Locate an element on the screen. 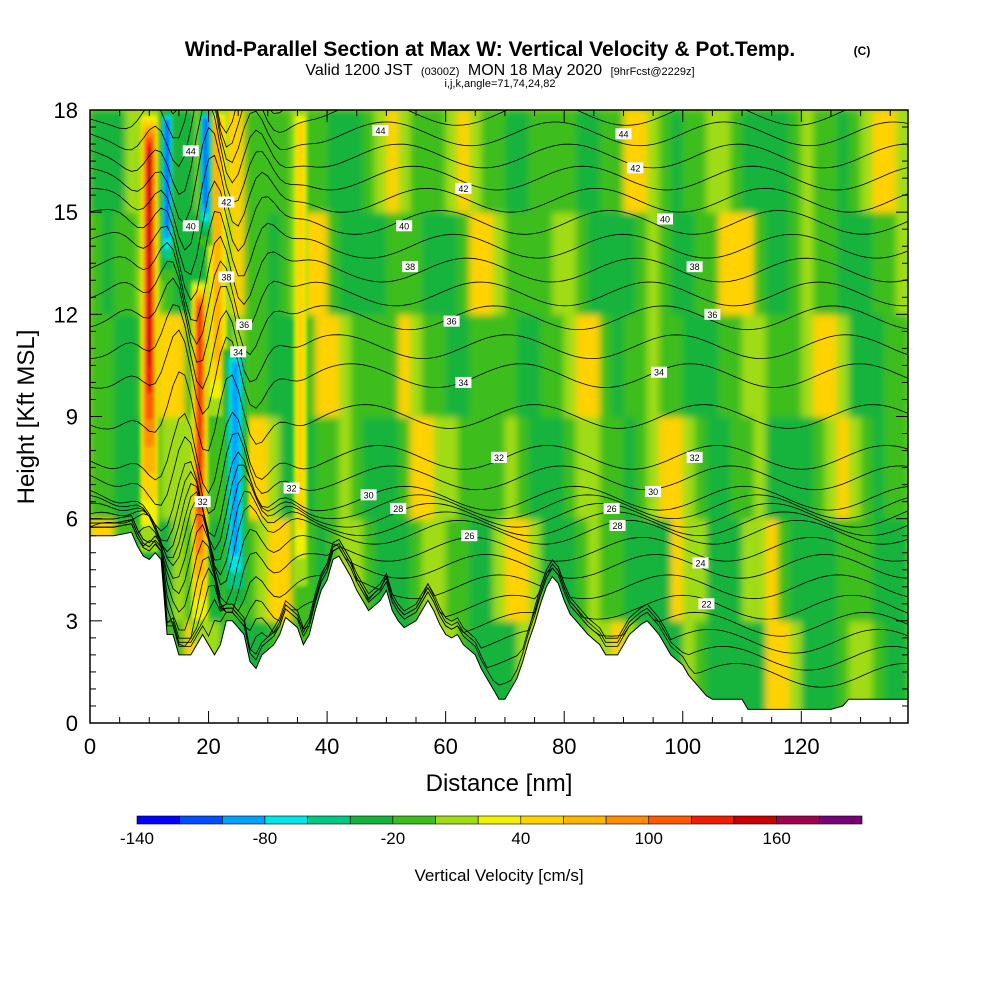  contour-label: 42 is located at coordinates (226, 202).